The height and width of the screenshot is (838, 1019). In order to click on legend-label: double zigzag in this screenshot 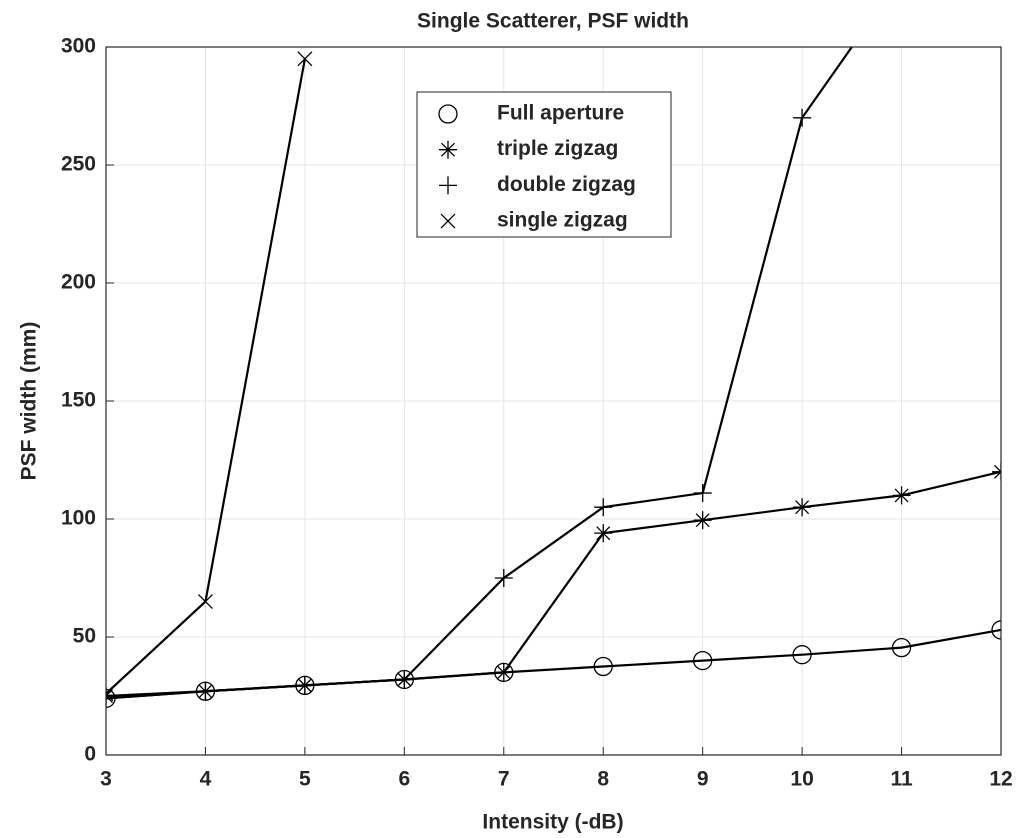, I will do `click(566, 184)`.